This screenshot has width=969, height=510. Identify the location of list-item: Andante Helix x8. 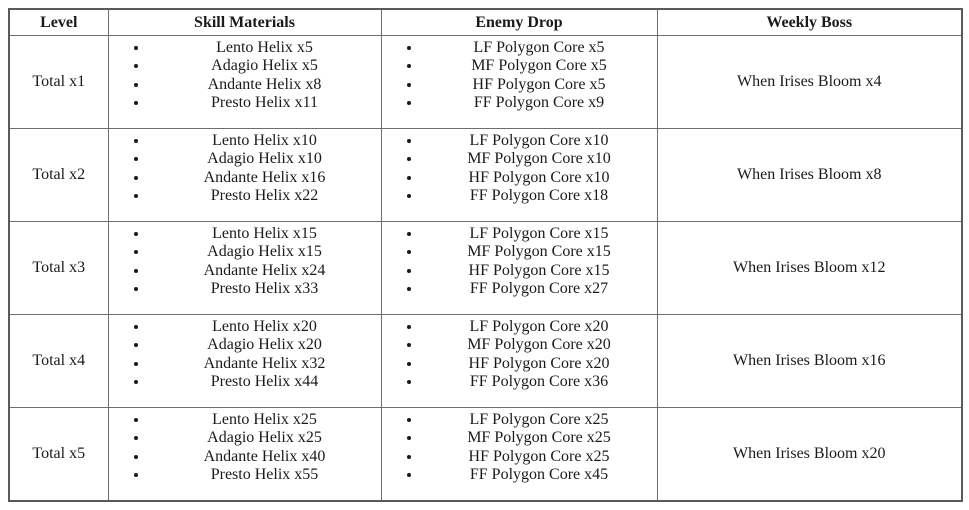
(265, 85).